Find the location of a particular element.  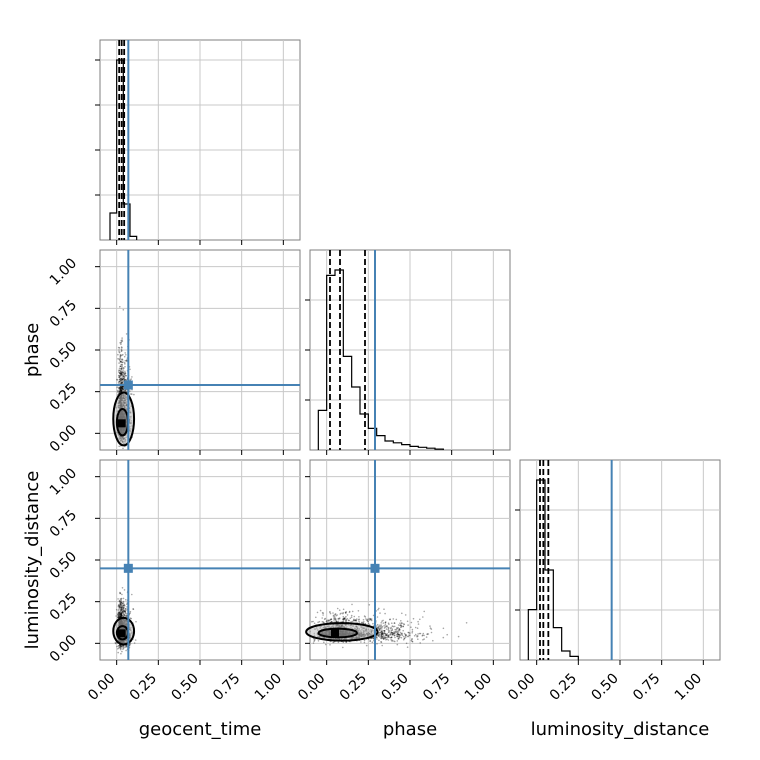

y-tick-label: 1.00 is located at coordinates (63, 271).